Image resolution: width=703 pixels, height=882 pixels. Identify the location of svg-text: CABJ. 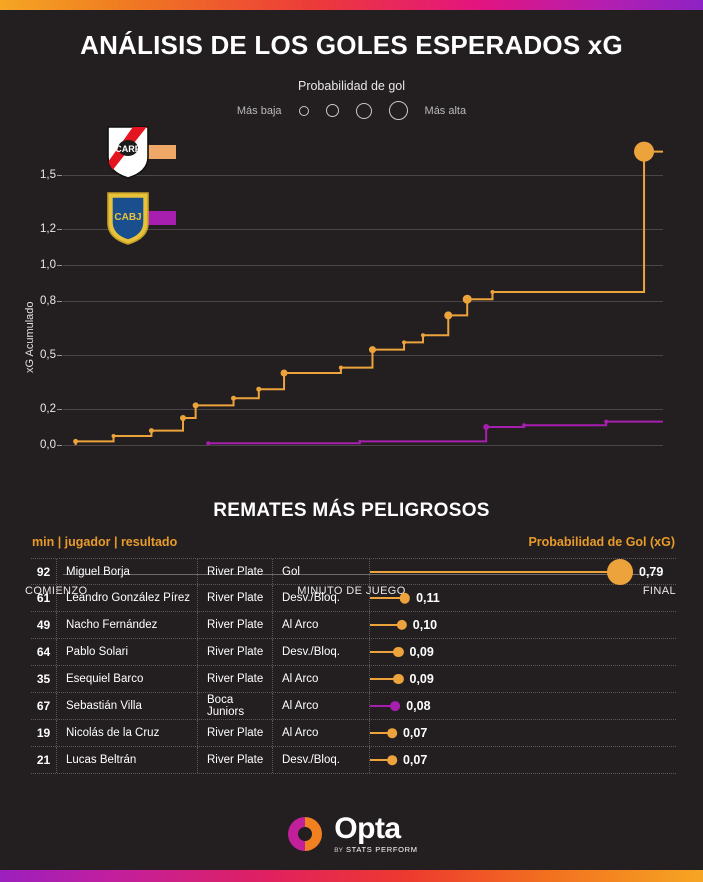
(127, 217).